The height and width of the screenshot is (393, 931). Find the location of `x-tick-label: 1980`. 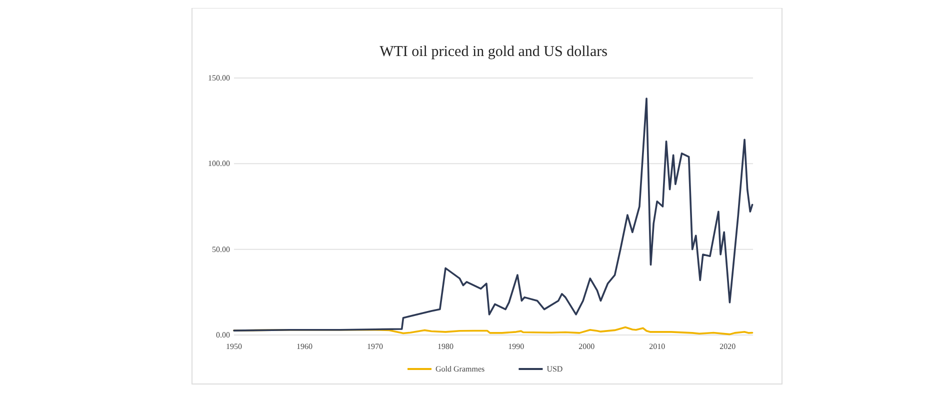

x-tick-label: 1980 is located at coordinates (446, 346).